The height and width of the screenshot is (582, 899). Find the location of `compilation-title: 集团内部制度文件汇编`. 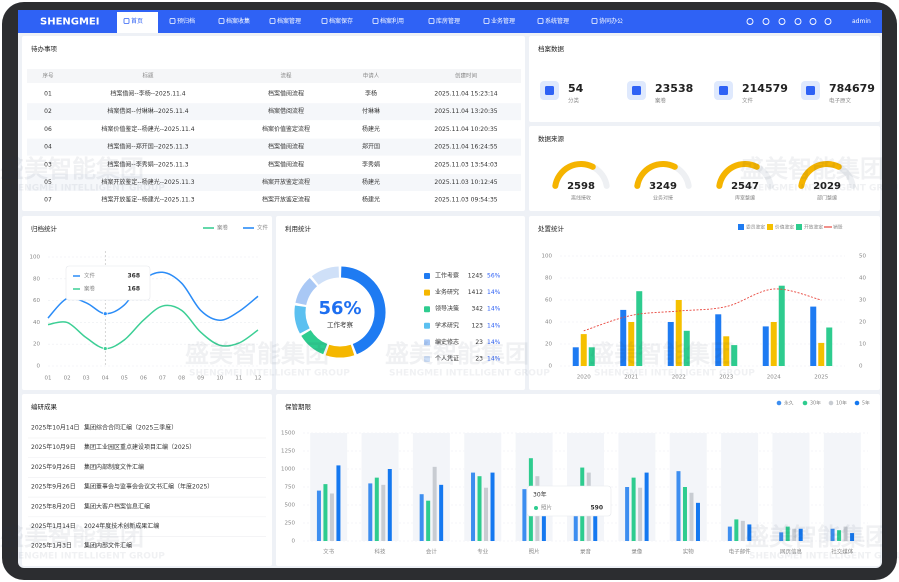

compilation-title: 集团内部制度文件汇编 is located at coordinates (114, 467).